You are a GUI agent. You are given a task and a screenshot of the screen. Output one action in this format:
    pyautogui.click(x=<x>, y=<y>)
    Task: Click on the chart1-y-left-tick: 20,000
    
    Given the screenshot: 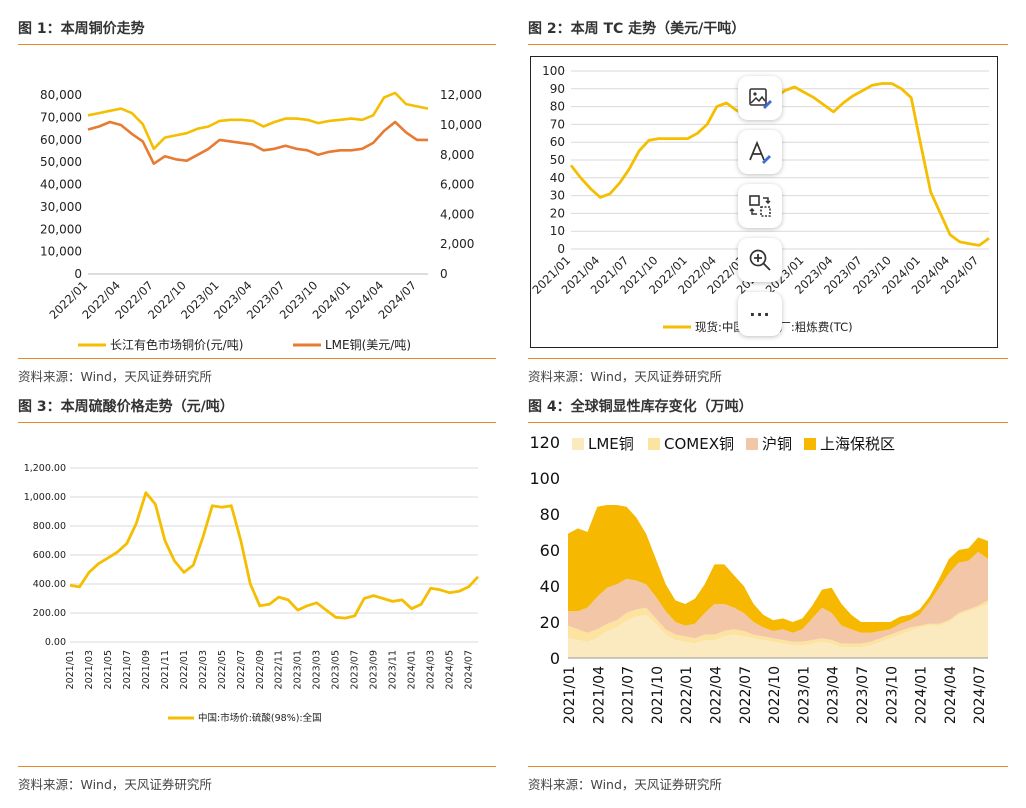 What is the action you would take?
    pyautogui.click(x=61, y=229)
    